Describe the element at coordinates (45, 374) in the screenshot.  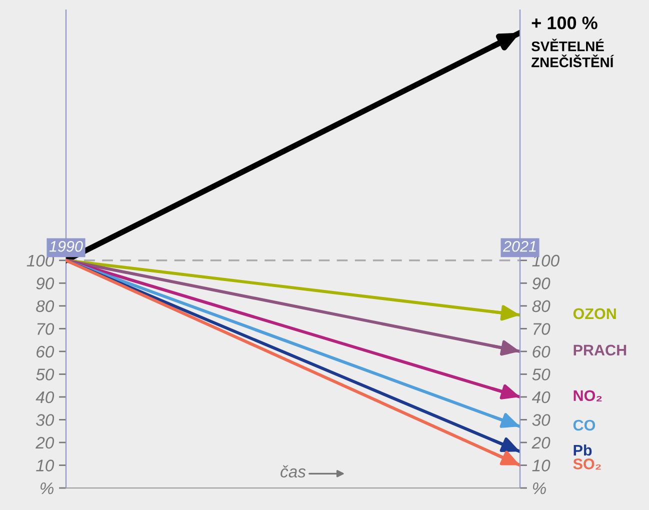
I see `y-tick-label: 50` at that location.